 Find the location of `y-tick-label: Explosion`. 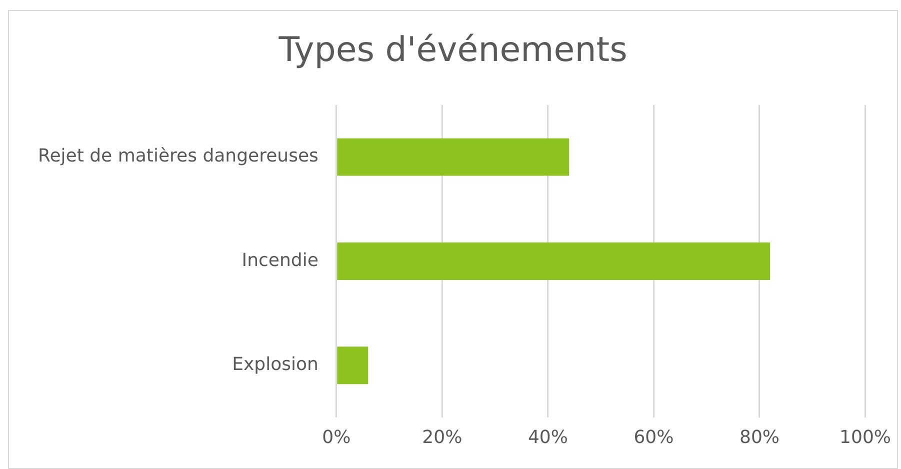

y-tick-label: Explosion is located at coordinates (275, 365).